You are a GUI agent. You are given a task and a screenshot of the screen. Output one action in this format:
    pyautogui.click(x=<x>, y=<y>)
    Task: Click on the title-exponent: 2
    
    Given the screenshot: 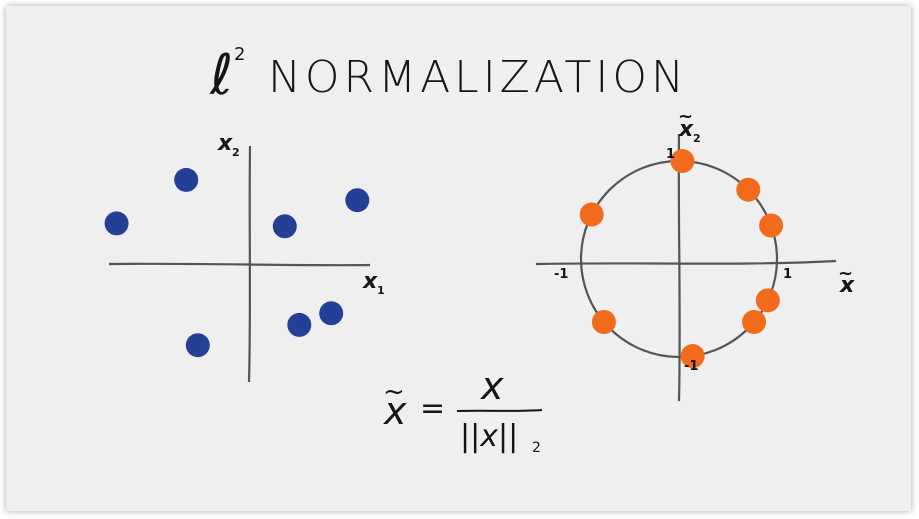 What is the action you would take?
    pyautogui.click(x=239, y=54)
    